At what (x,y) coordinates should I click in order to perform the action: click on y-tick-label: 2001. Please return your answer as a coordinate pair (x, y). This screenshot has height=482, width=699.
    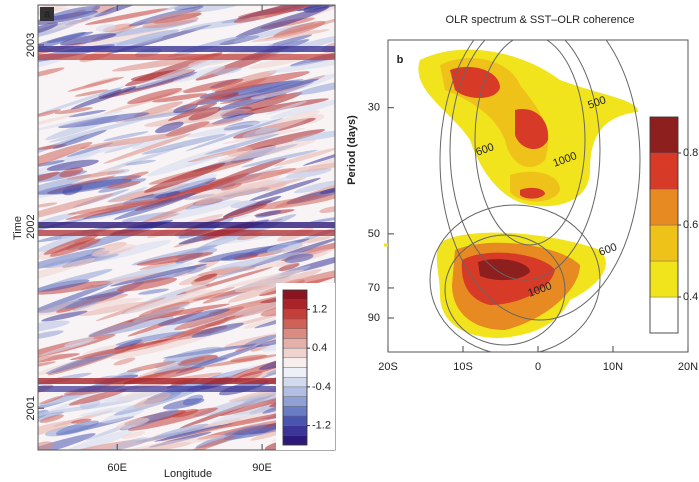
    Looking at the image, I should click on (31, 408).